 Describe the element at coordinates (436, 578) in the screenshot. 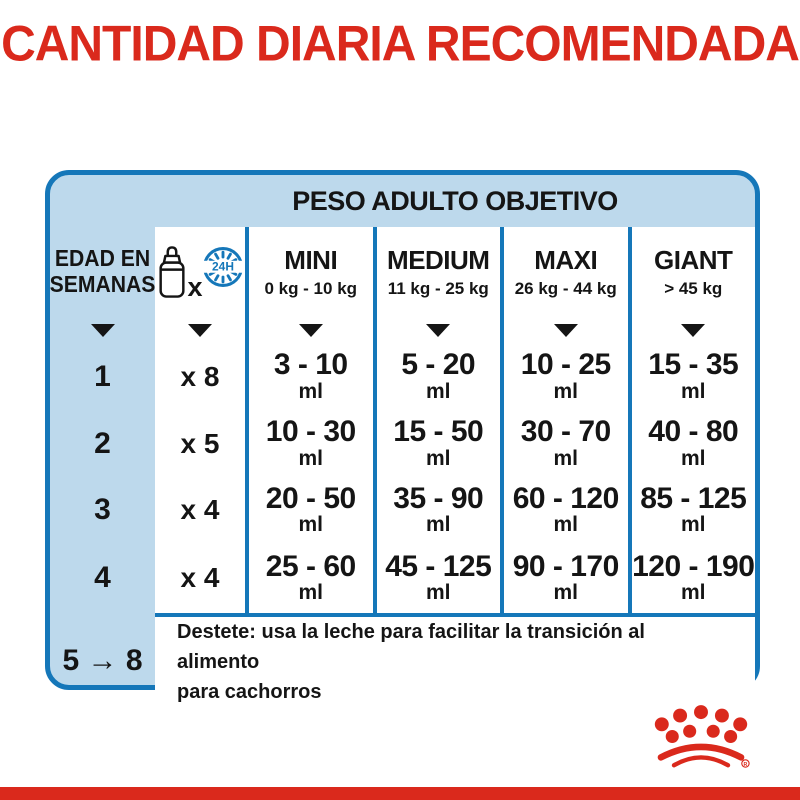

I see `amount-cell: 45 - 125 ml` at that location.